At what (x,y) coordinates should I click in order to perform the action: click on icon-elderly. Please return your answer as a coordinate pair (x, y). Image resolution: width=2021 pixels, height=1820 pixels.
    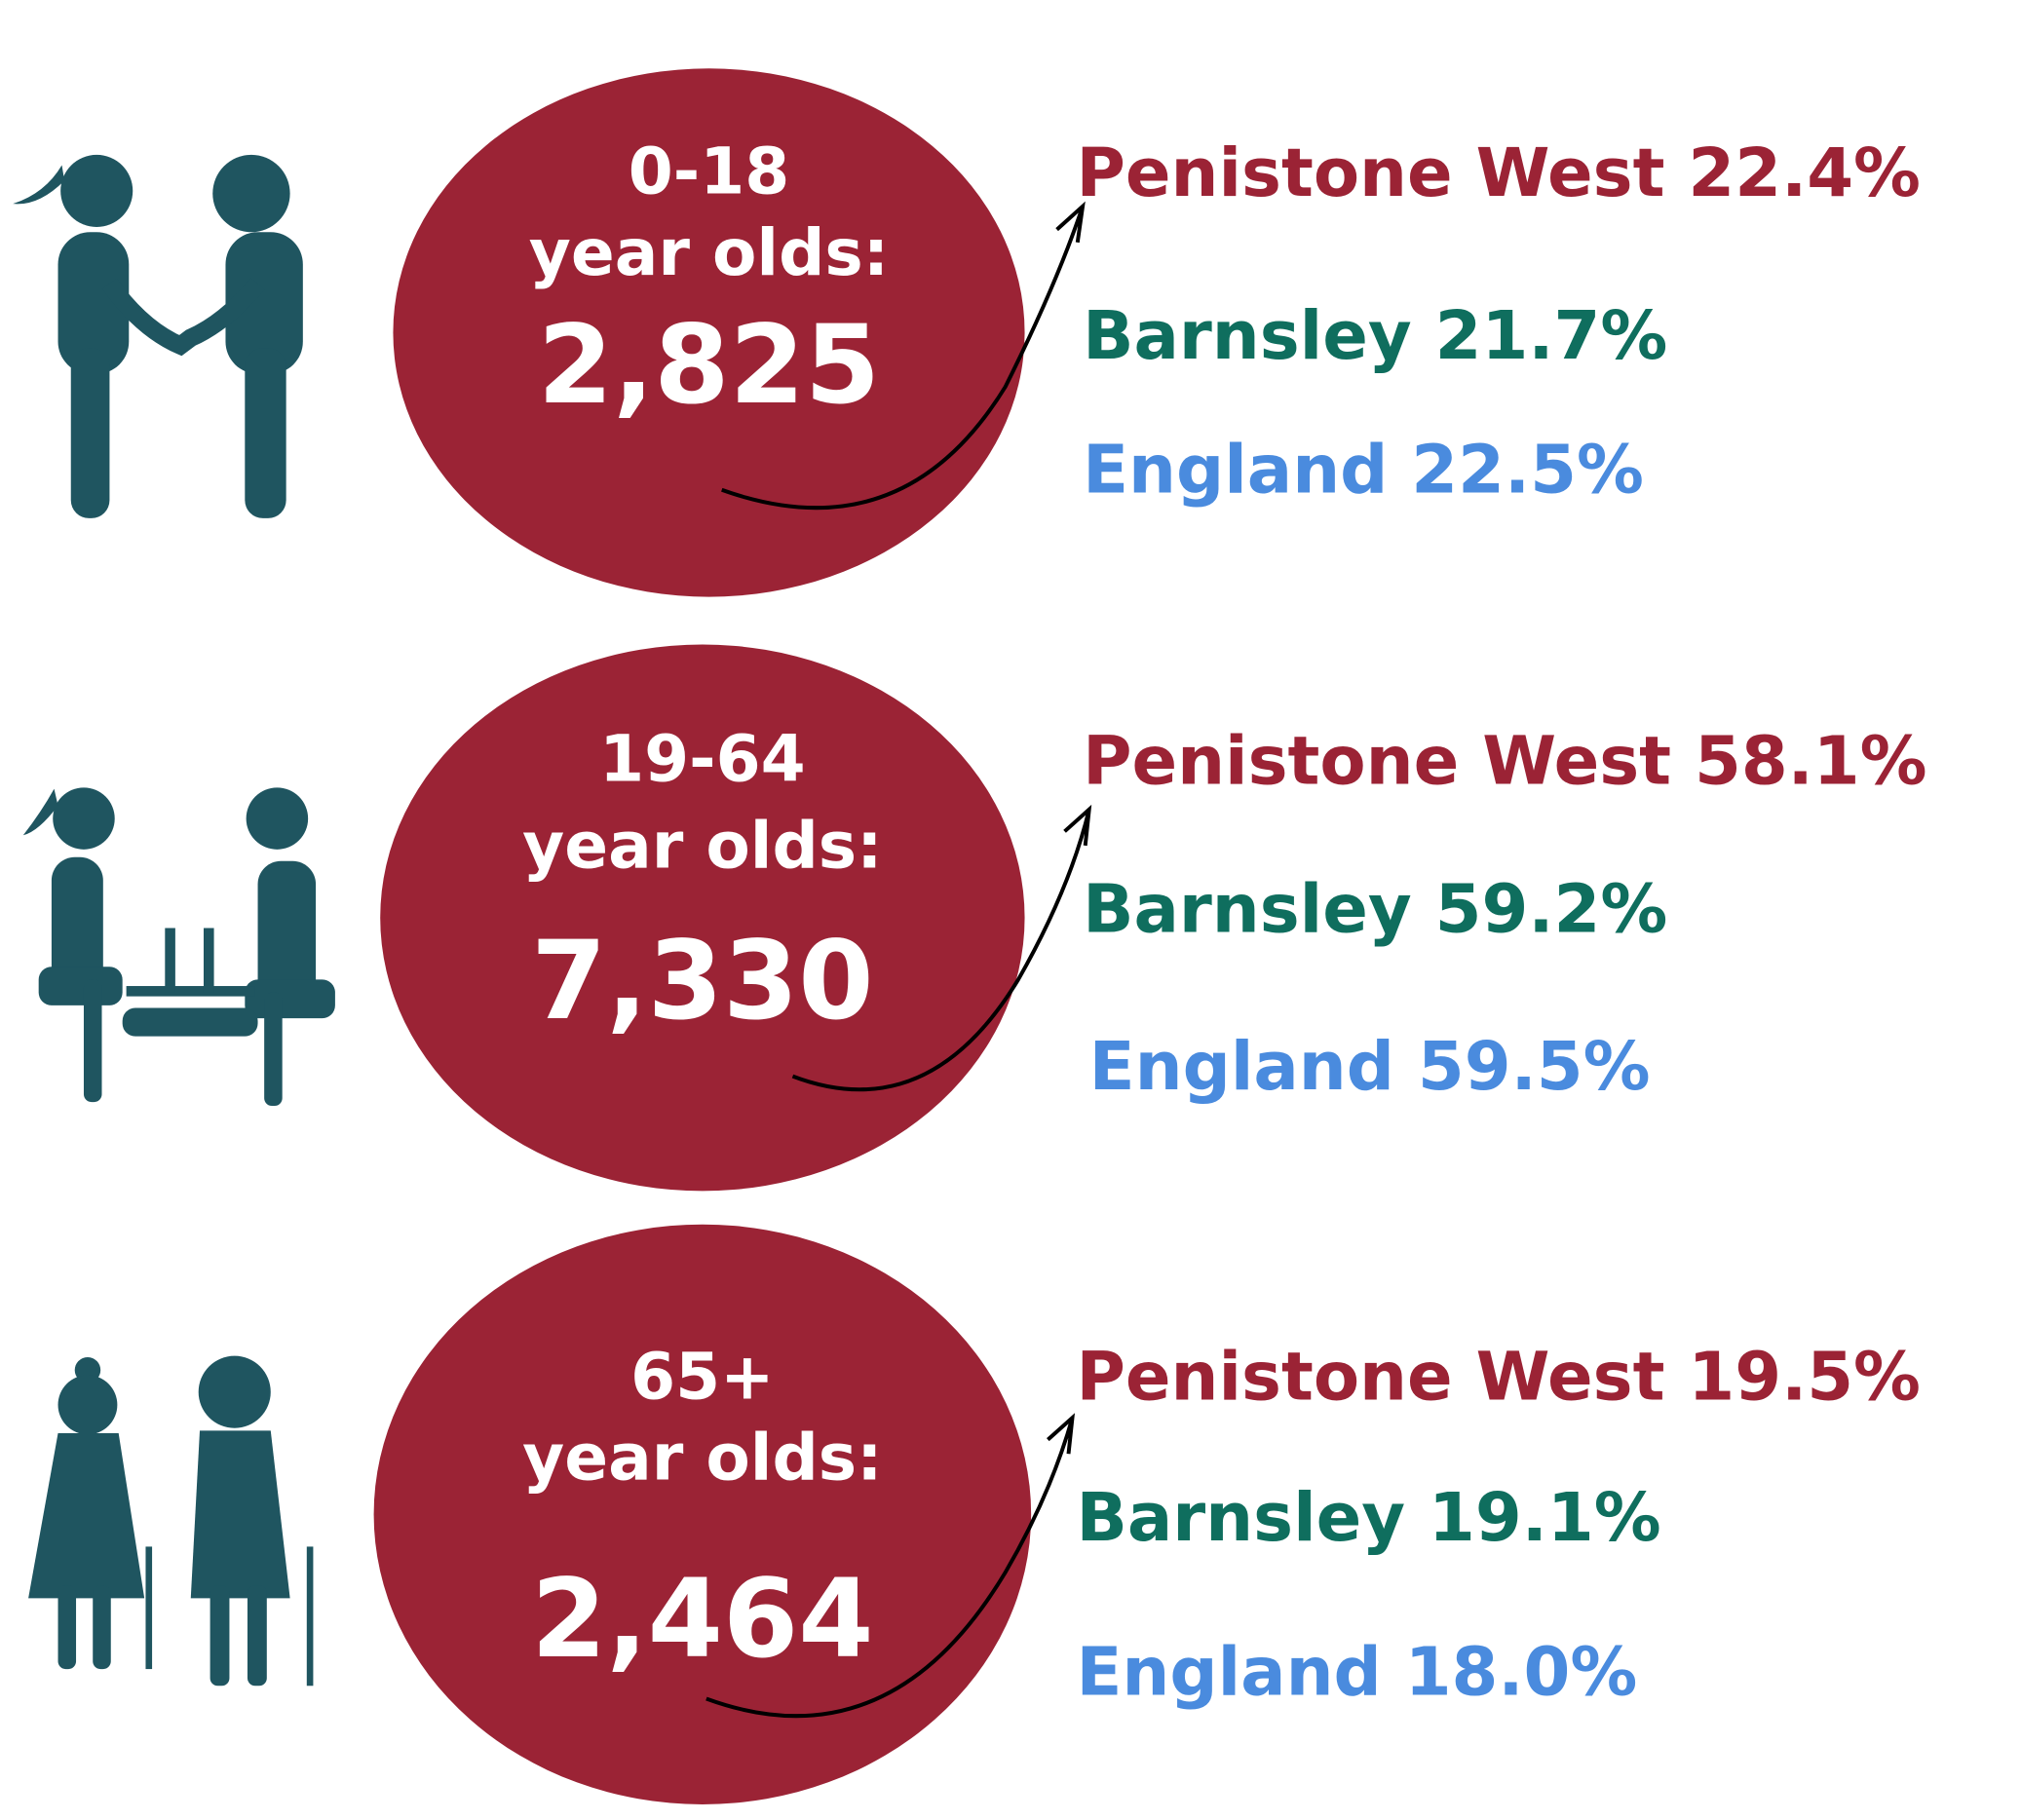
    Looking at the image, I should click on (171, 1521).